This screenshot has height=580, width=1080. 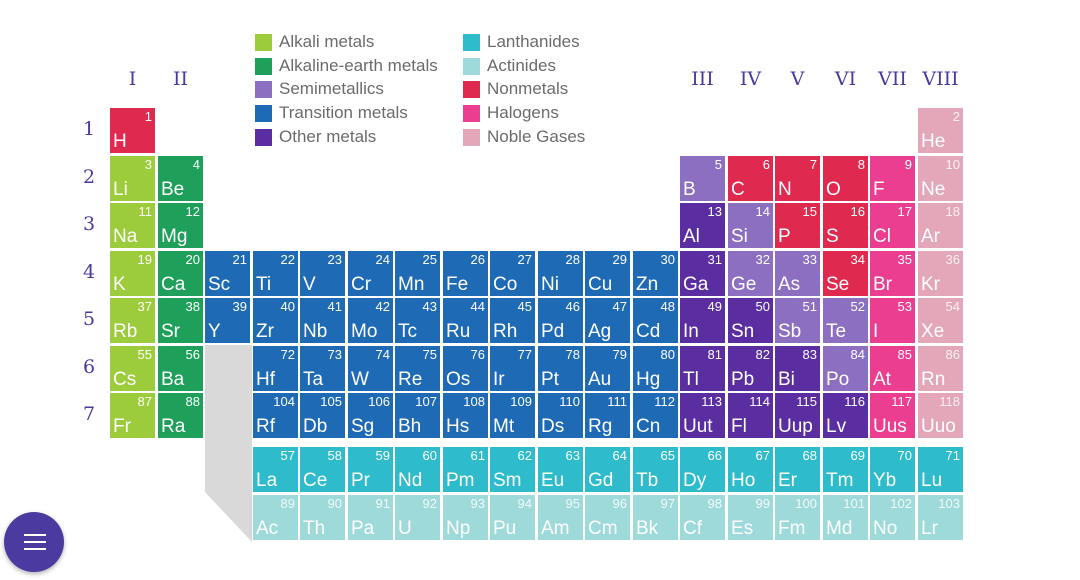 I want to click on element-cell-tl: 81 Tl, so click(x=702, y=368).